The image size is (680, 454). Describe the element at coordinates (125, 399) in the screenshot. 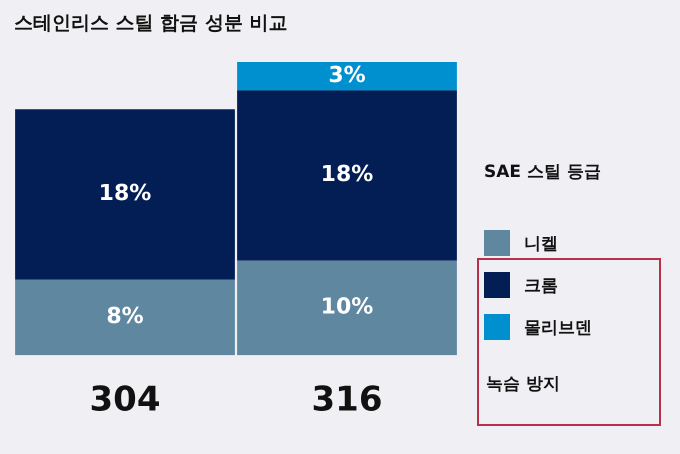

I see `x-tick-label: 304` at that location.